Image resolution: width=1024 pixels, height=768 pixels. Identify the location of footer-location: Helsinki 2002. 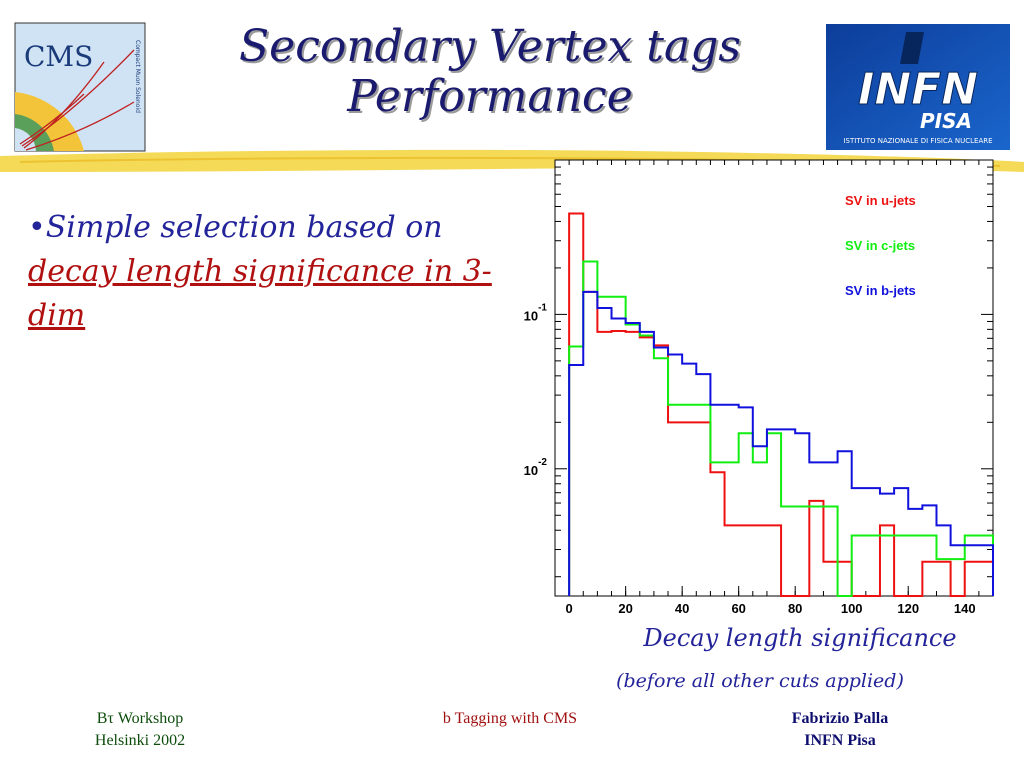
(140, 740).